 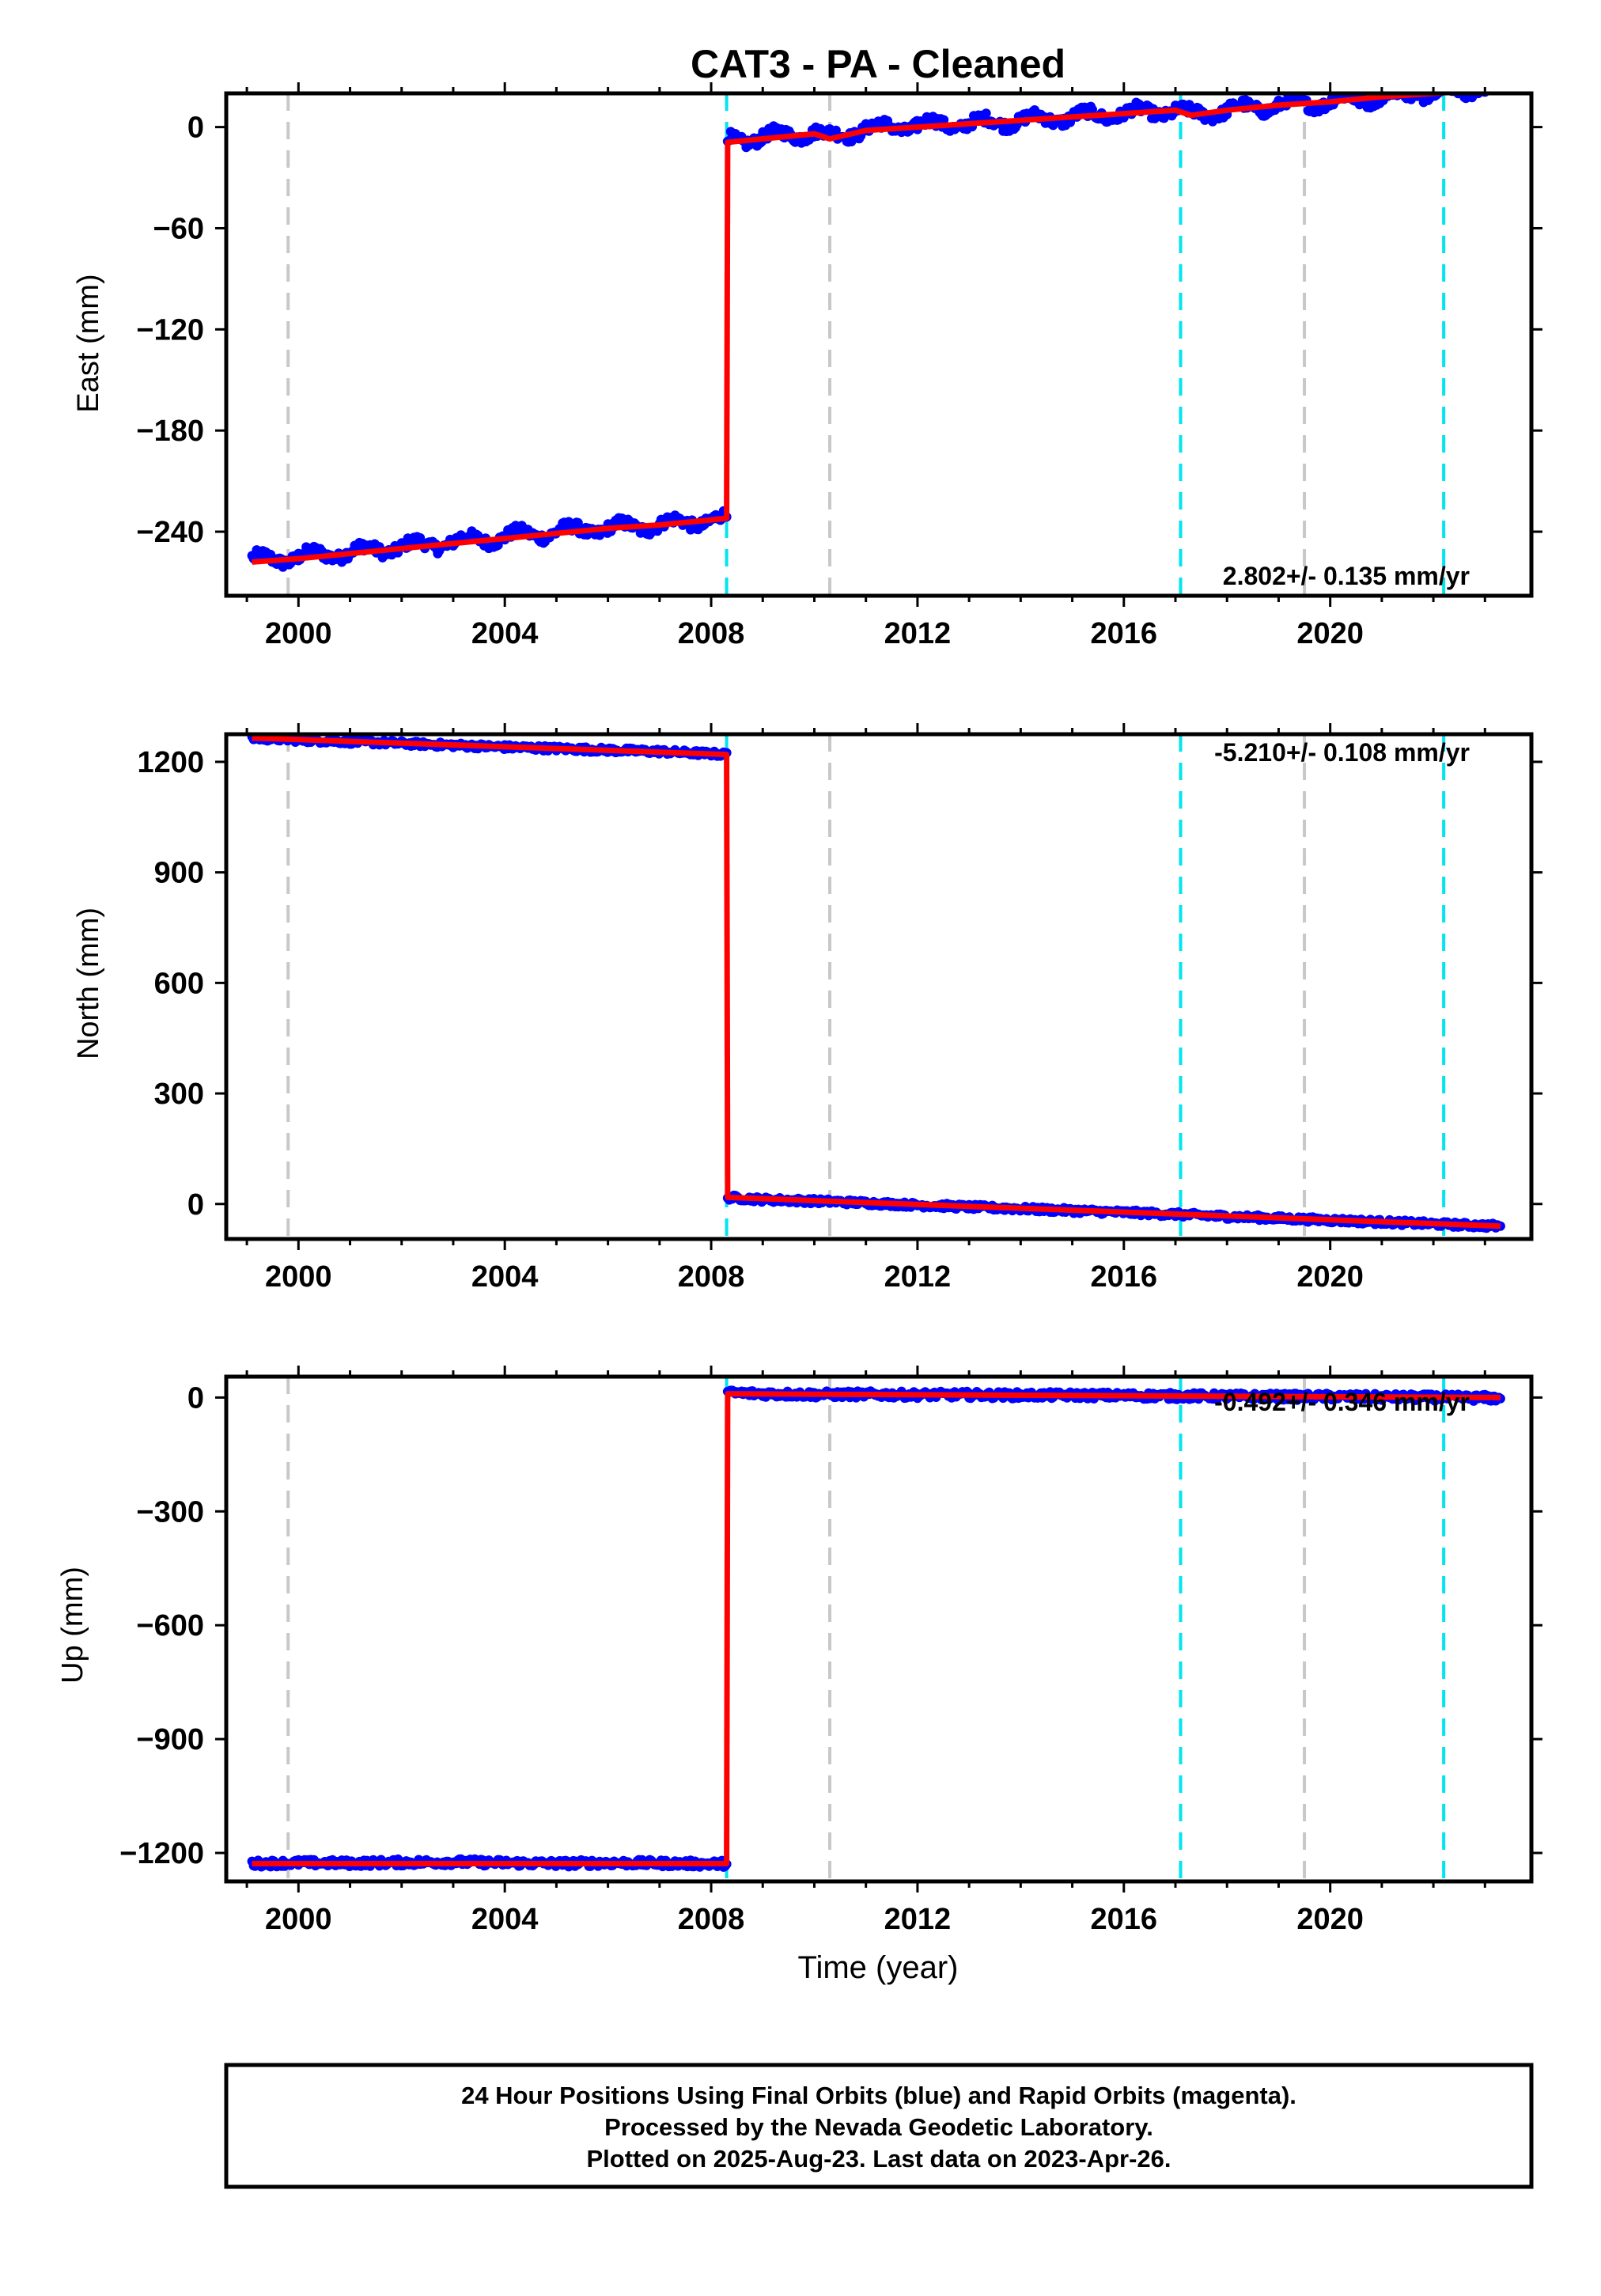 What do you see at coordinates (878, 64) in the screenshot?
I see `chart-title: CAT3 - PA - Cleaned` at bounding box center [878, 64].